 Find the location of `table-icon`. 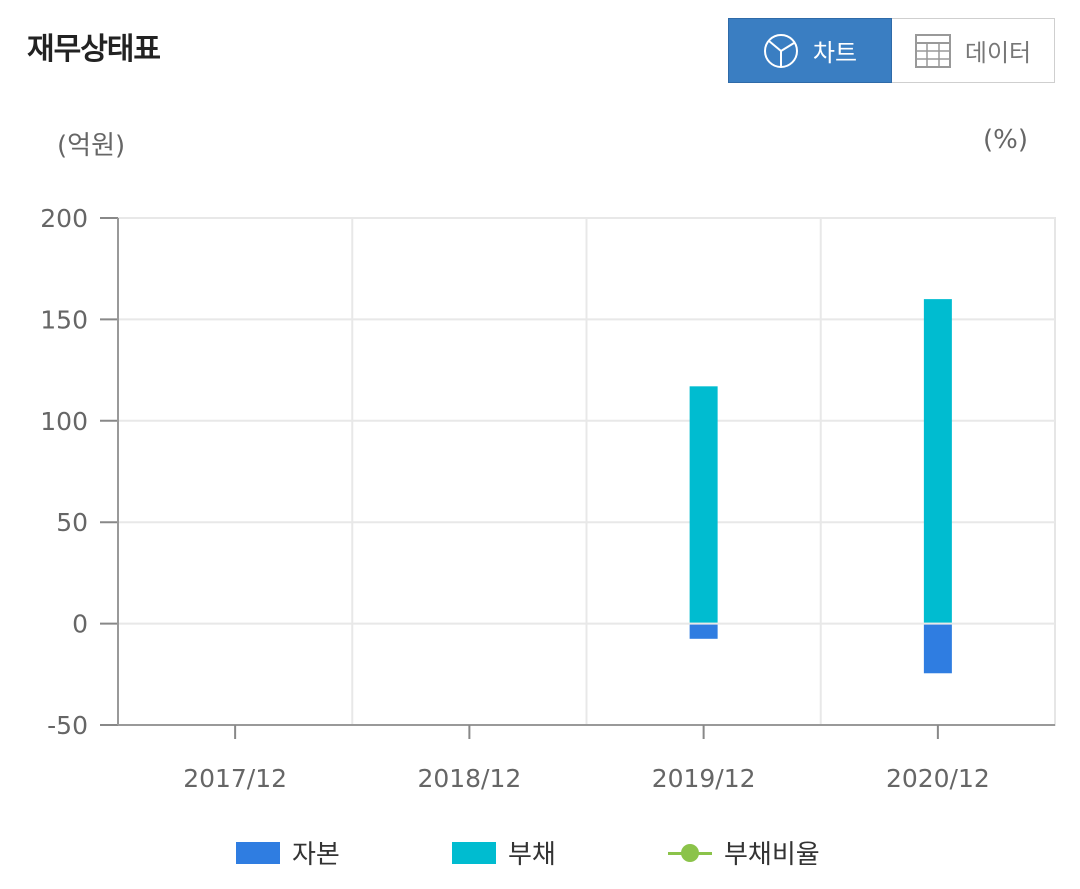

table-icon is located at coordinates (932, 50).